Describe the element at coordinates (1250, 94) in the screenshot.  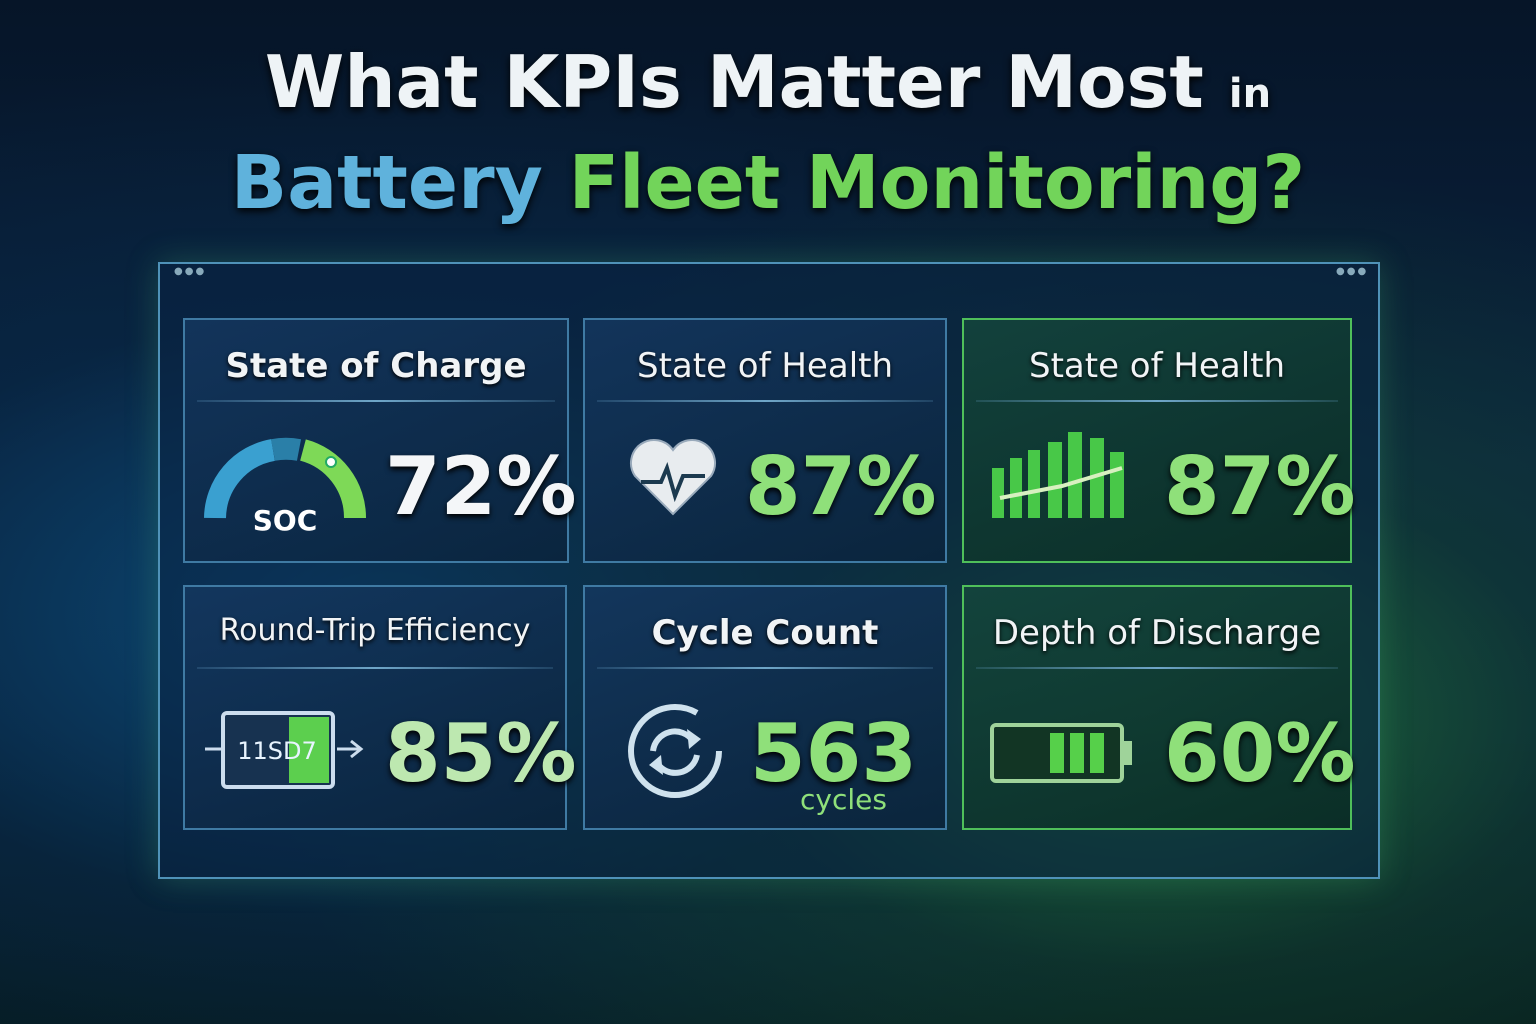
I see `title-small: in` at that location.